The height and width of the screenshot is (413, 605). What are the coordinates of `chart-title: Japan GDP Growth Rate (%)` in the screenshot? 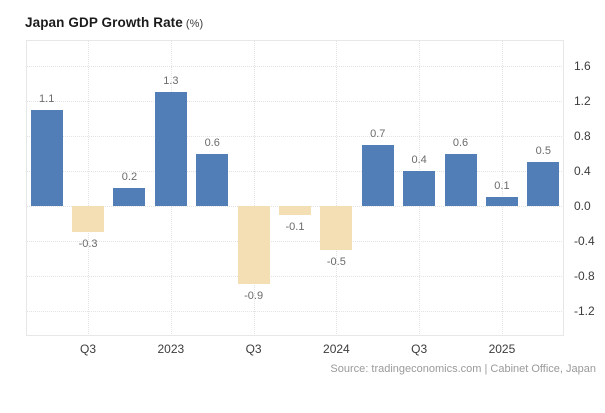 It's located at (114, 22).